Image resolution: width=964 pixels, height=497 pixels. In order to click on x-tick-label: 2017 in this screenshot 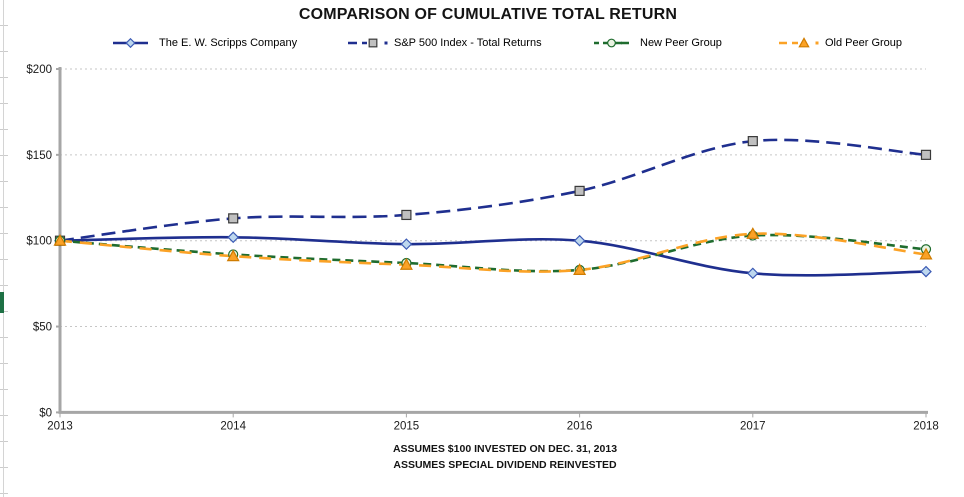, I will do `click(753, 426)`.